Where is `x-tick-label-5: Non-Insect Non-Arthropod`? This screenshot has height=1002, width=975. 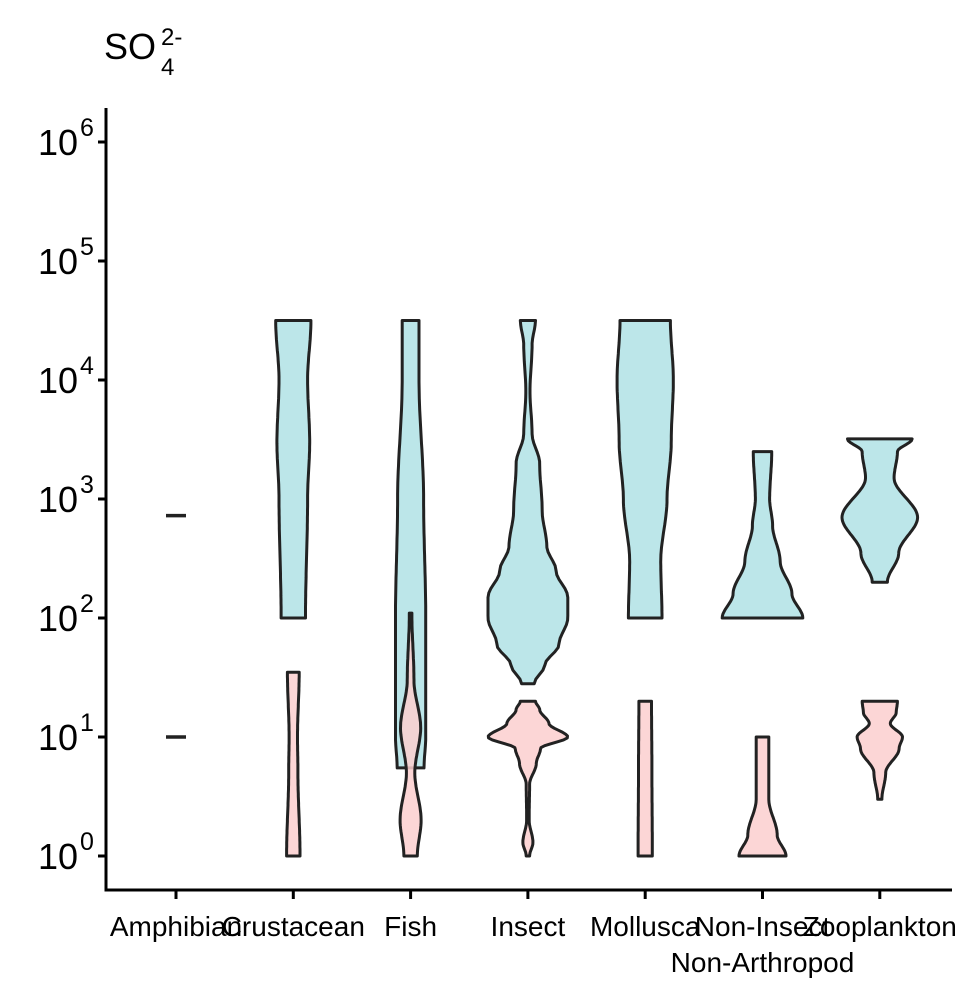 x-tick-label-5: Non-Insect Non-Arthropod is located at coordinates (763, 944).